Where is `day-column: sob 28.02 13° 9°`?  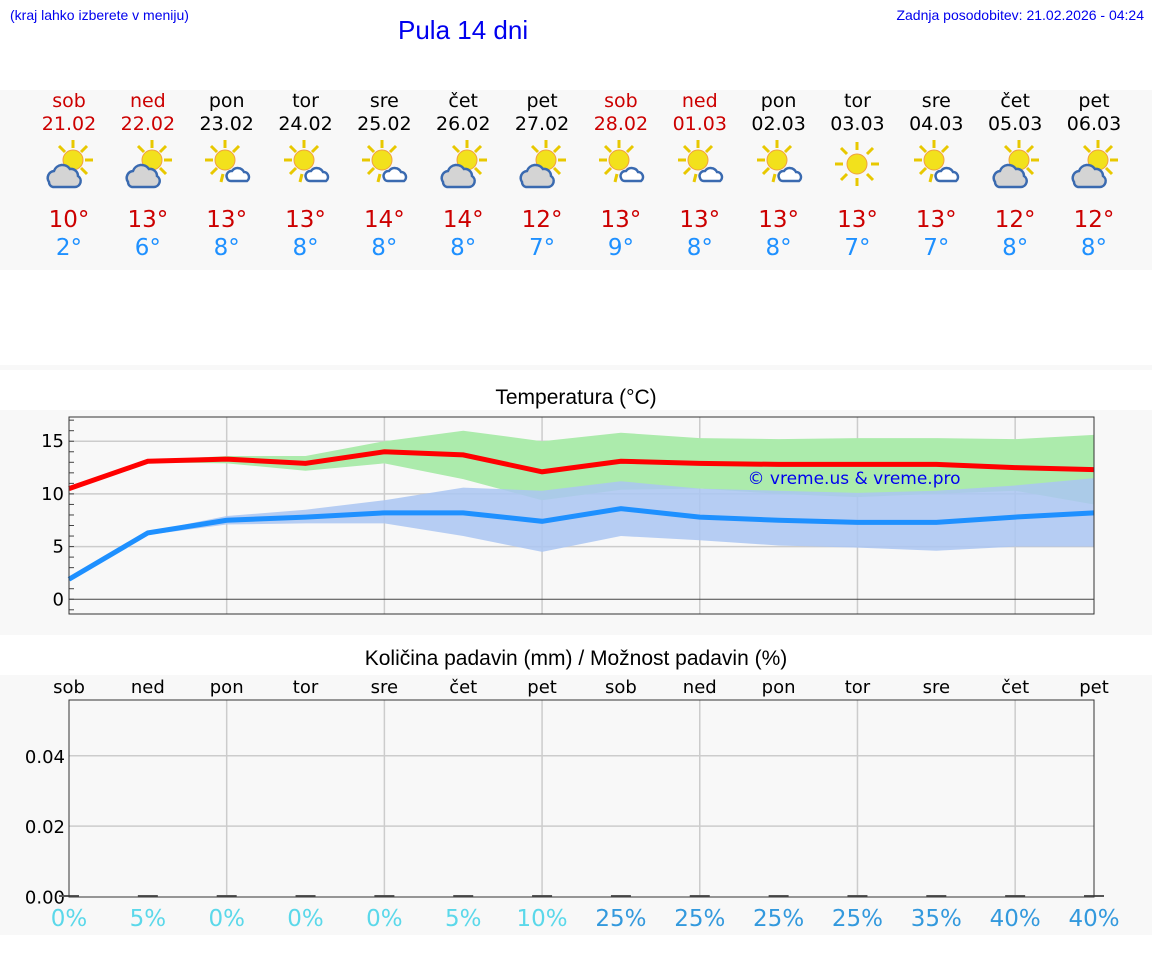
day-column: sob 28.02 13° 9° is located at coordinates (621, 176).